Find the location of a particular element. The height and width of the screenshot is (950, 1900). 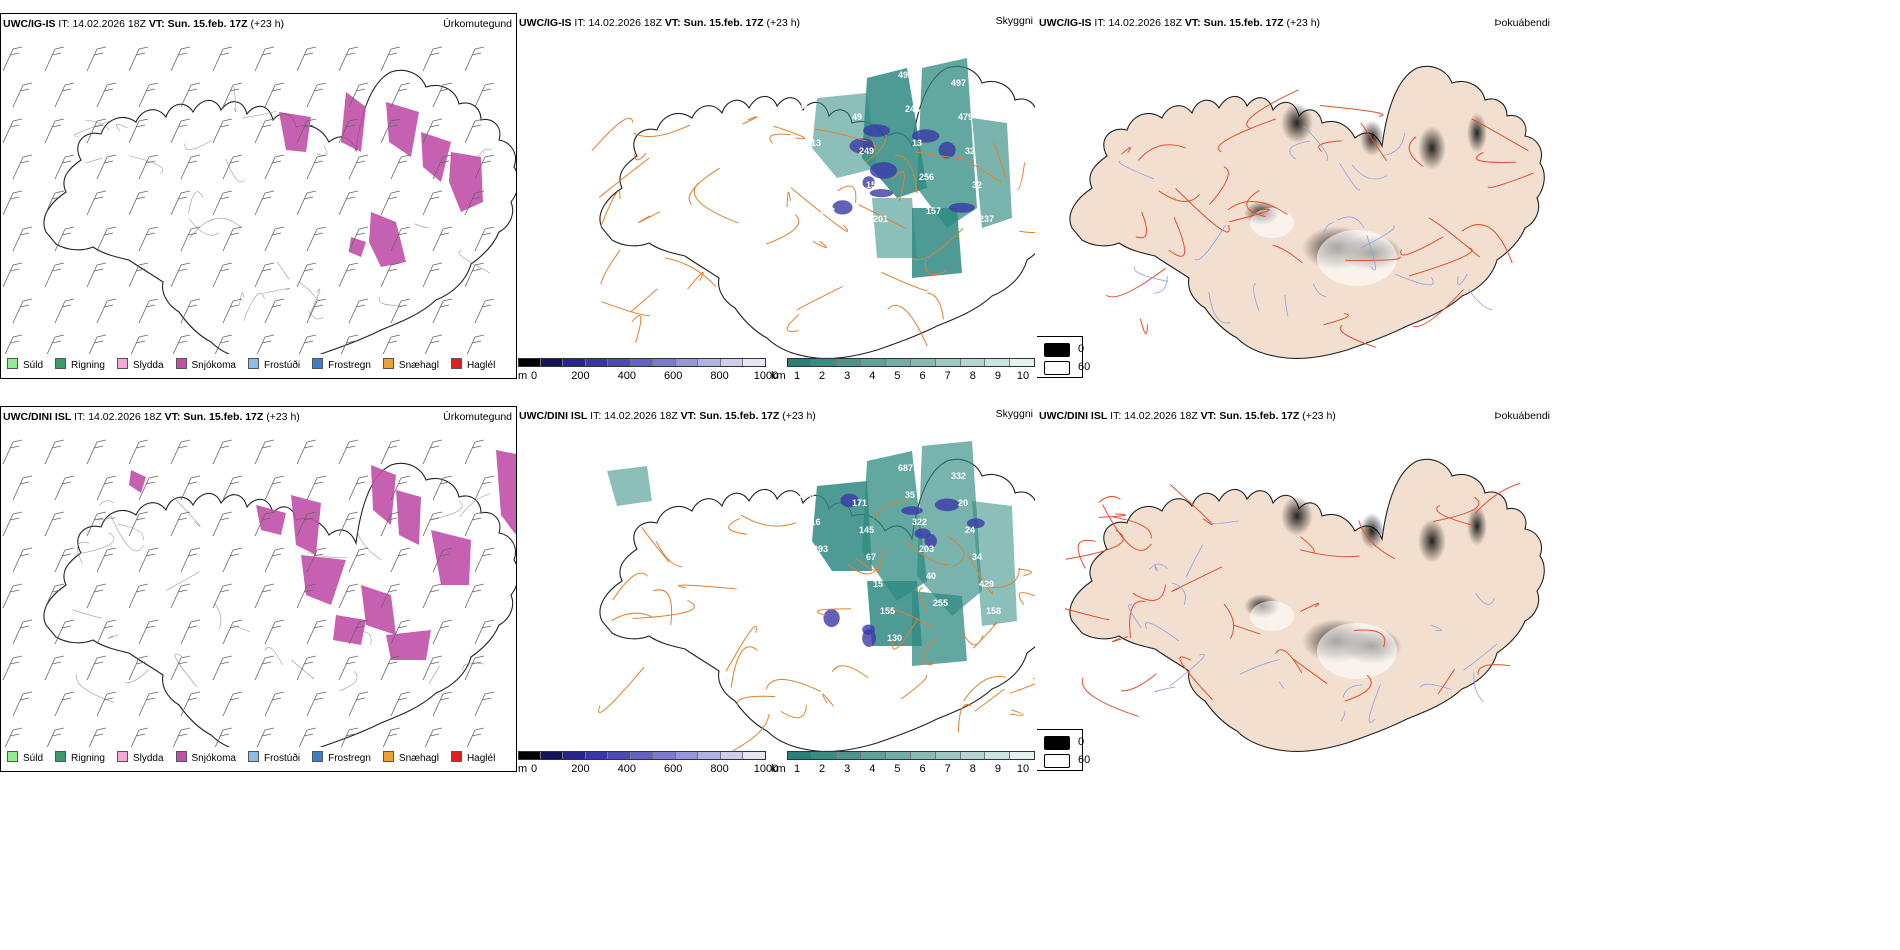

cloud-base-value: 687 is located at coordinates (905, 468).